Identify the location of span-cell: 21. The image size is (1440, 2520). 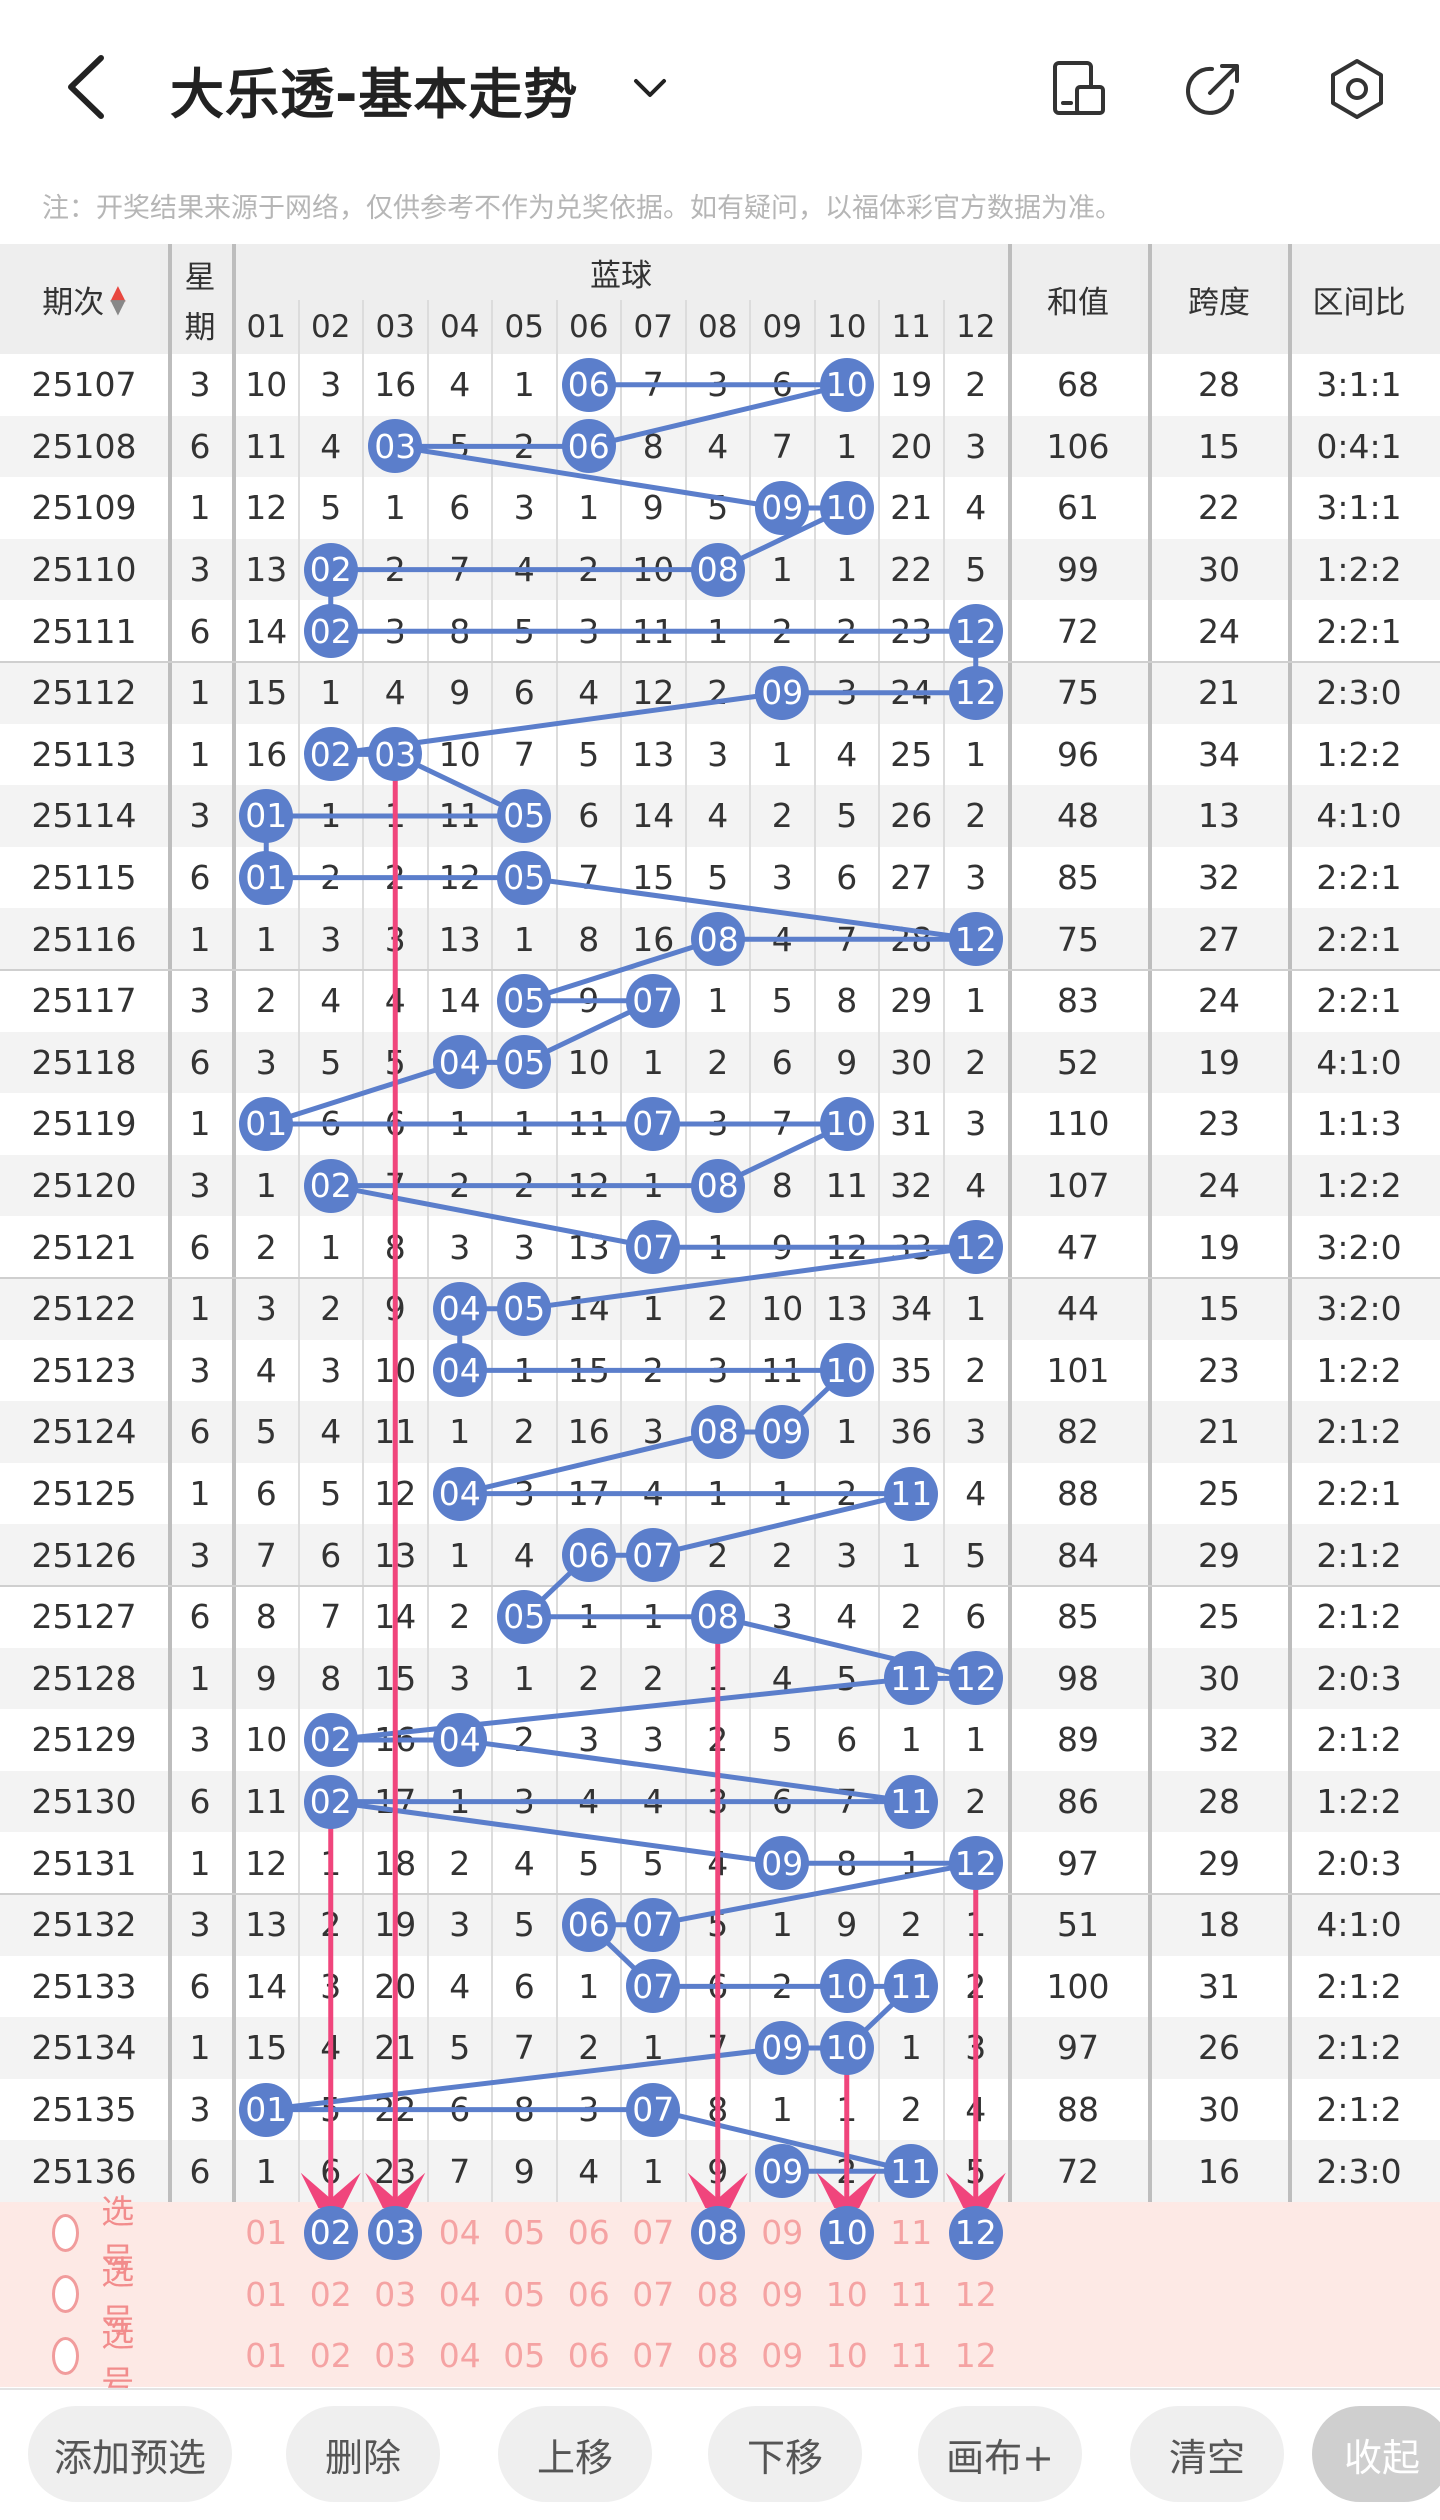
(1219, 693).